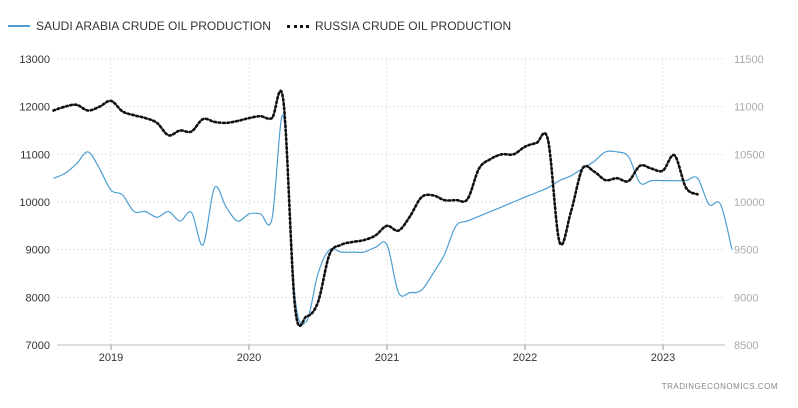  Describe the element at coordinates (720, 386) in the screenshot. I see `source-label: TRADINGECONOMICS.COM` at that location.